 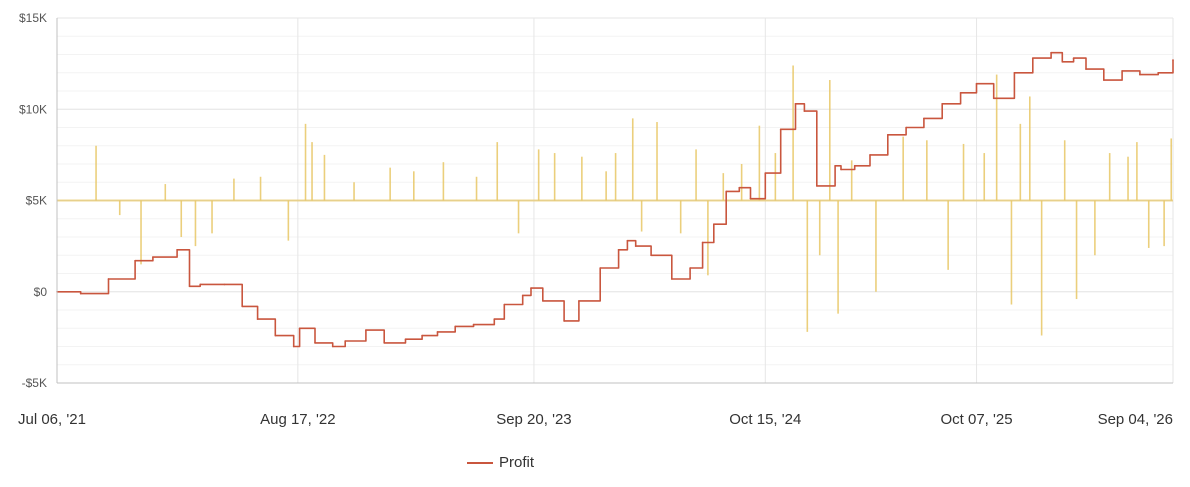 What do you see at coordinates (33, 109) in the screenshot?
I see `y-tick-label: $10K` at bounding box center [33, 109].